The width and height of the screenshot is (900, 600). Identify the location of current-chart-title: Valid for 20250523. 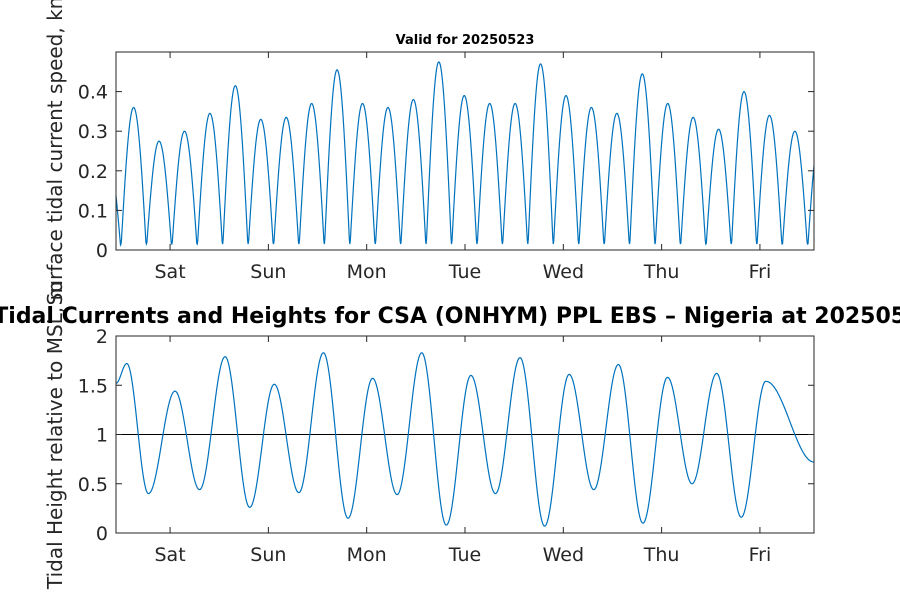
(465, 40).